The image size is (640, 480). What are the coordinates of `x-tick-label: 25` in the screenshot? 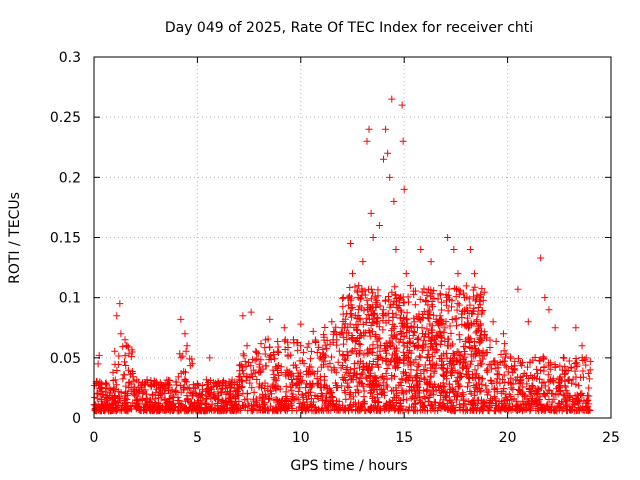 It's located at (611, 438).